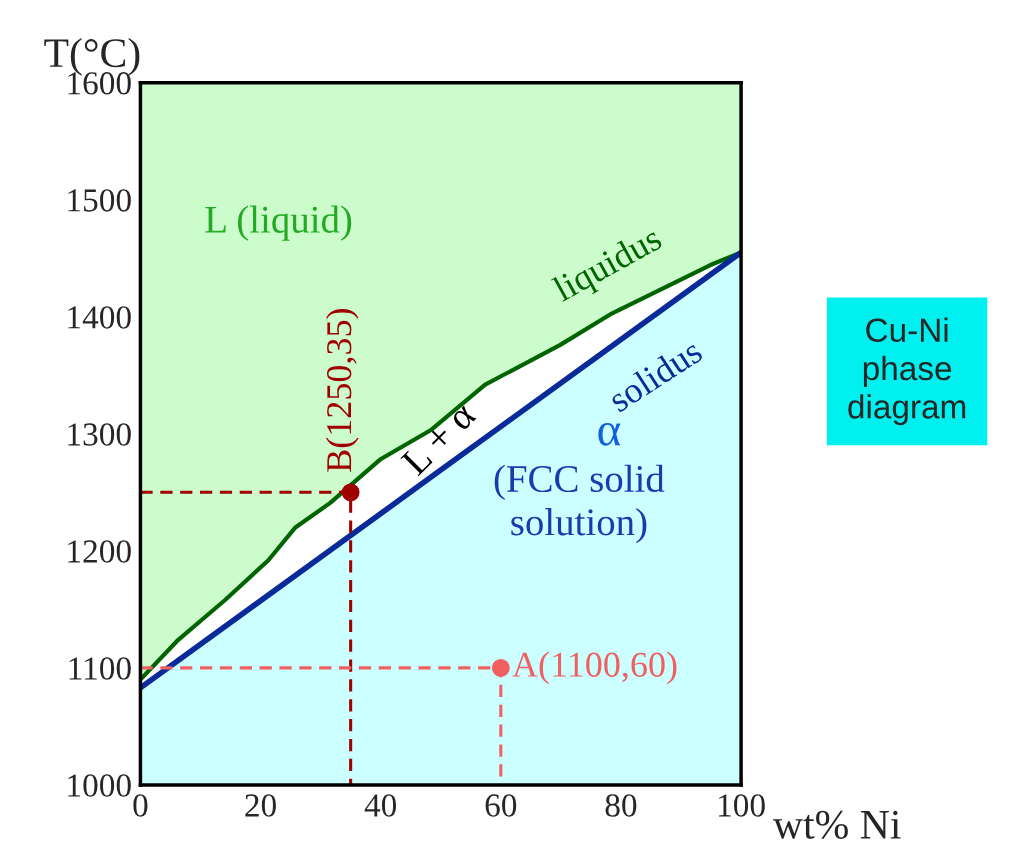 The image size is (1025, 844). Describe the element at coordinates (99, 317) in the screenshot. I see `y-tick-label: 1400` at that location.